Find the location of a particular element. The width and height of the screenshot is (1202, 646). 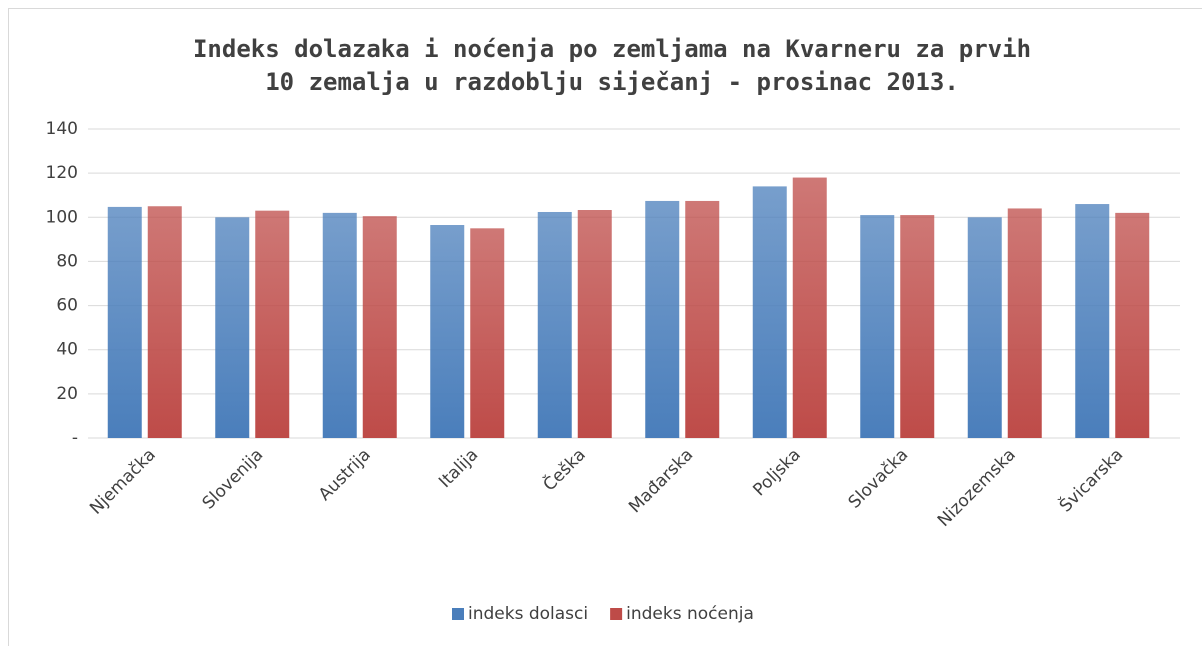

x-tick-label: Mađarska is located at coordinates (661, 481).